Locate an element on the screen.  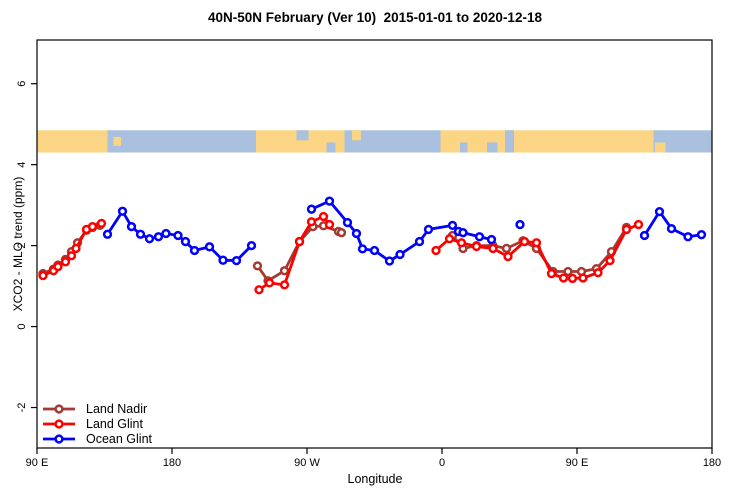
series-line-land-nadir is located at coordinates (299, 253).